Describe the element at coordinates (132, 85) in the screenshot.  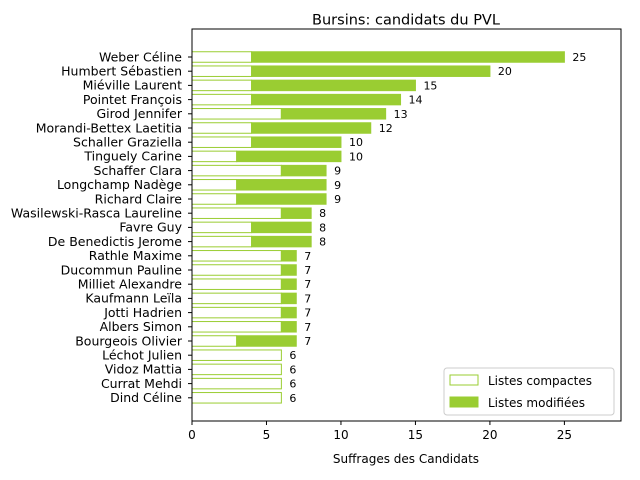
I see `category-label: Miéville Laurent` at that location.